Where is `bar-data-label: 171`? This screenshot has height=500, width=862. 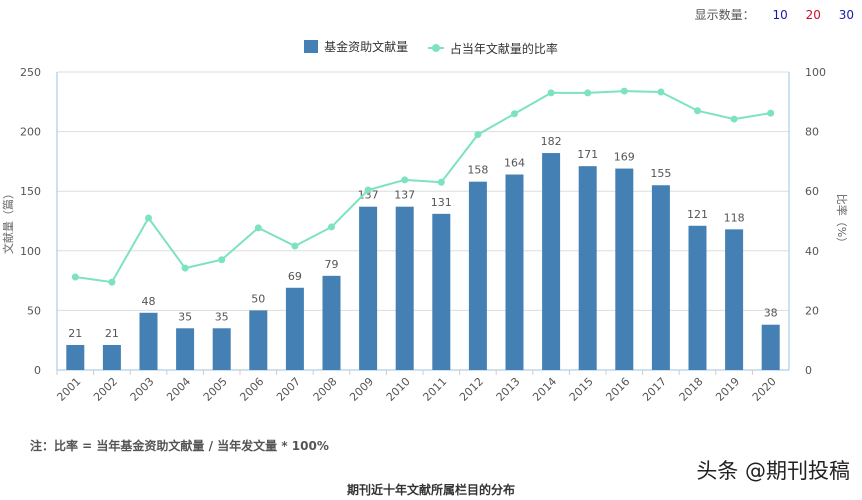
bar-data-label: 171 is located at coordinates (587, 154).